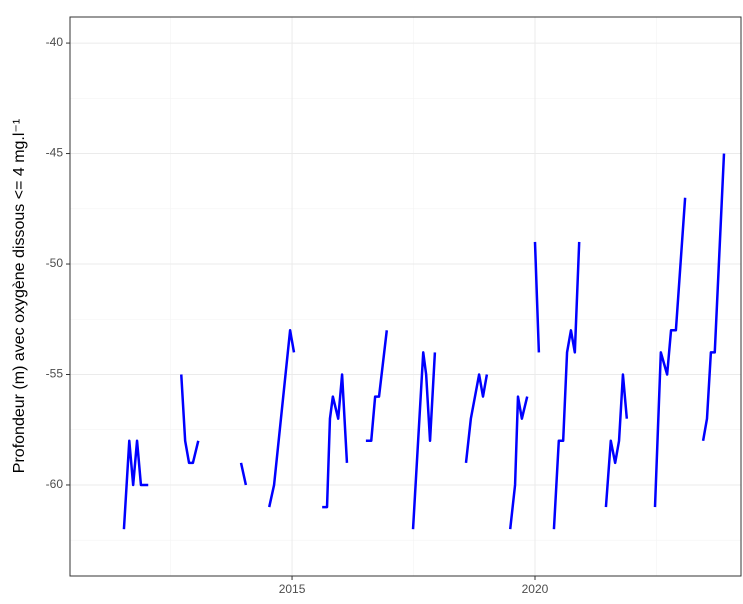 This screenshot has width=743, height=604. I want to click on x-tick-label: 2020, so click(535, 589).